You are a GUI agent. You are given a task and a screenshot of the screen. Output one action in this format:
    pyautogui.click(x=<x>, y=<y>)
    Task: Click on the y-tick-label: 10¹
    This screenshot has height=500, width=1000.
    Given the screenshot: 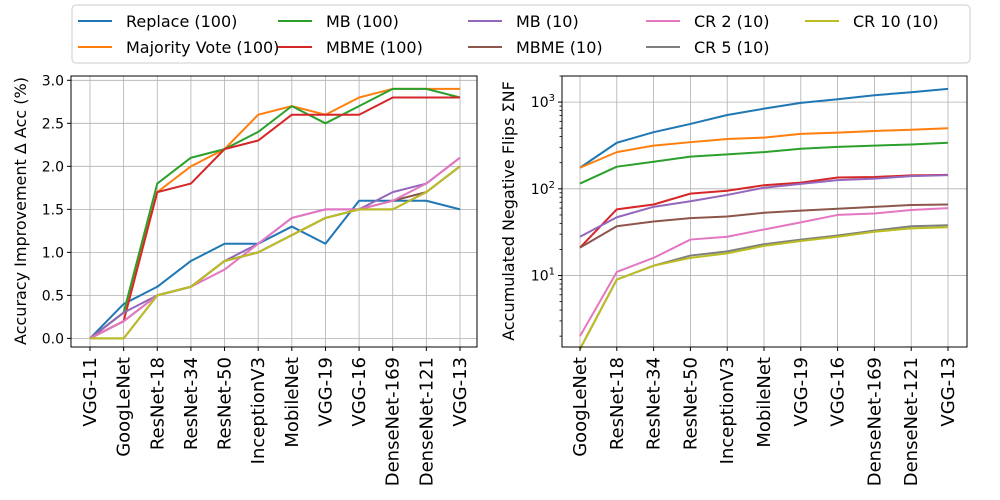 What is the action you would take?
    pyautogui.click(x=543, y=276)
    